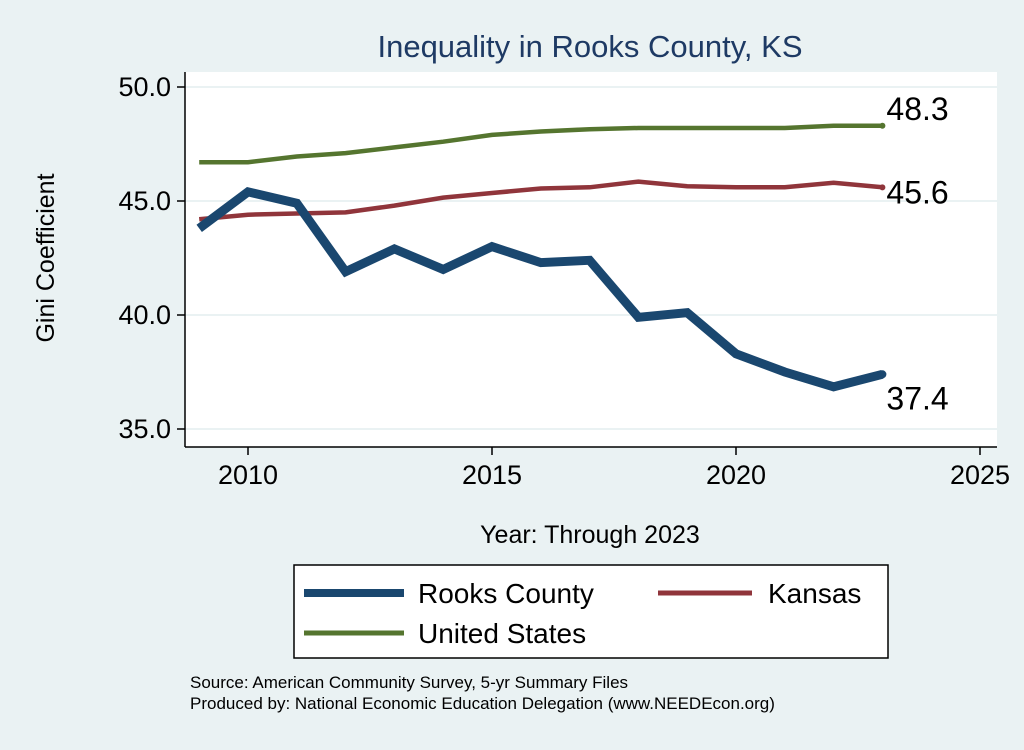 This screenshot has width=1024, height=750. I want to click on end-labels: 37.4 45.6 48.3, so click(917, 254).